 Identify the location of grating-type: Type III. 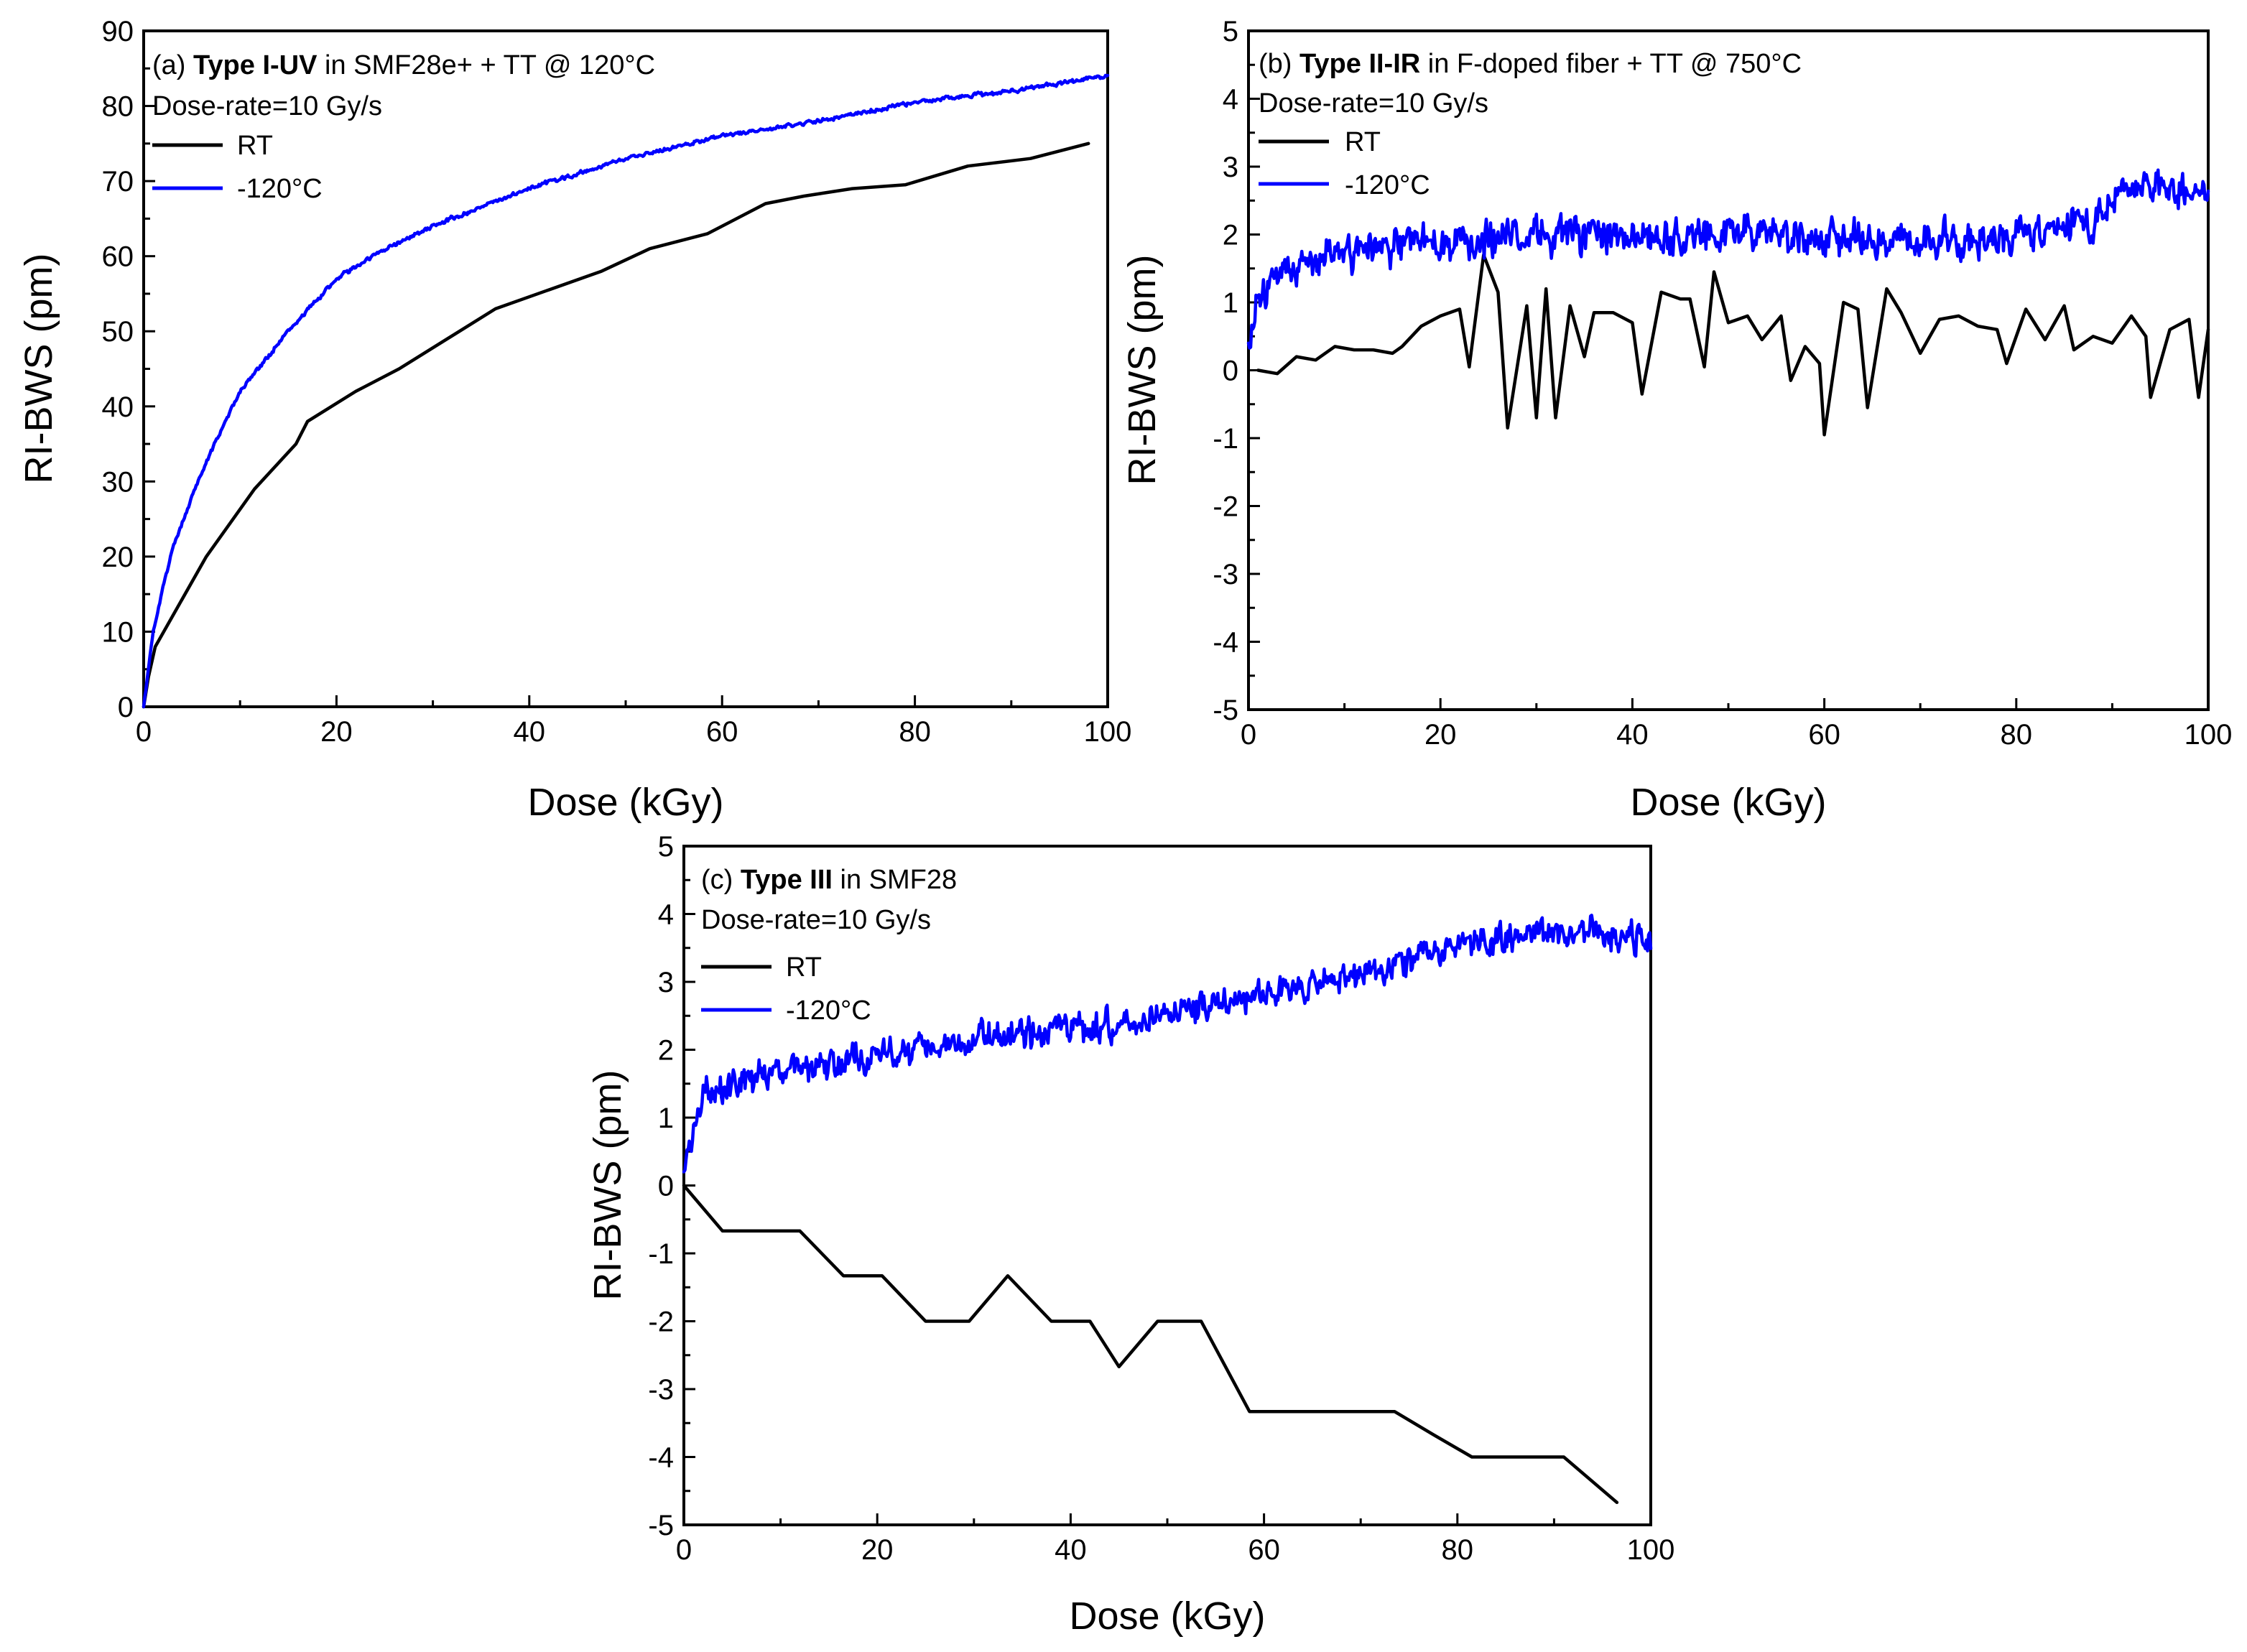
(787, 880).